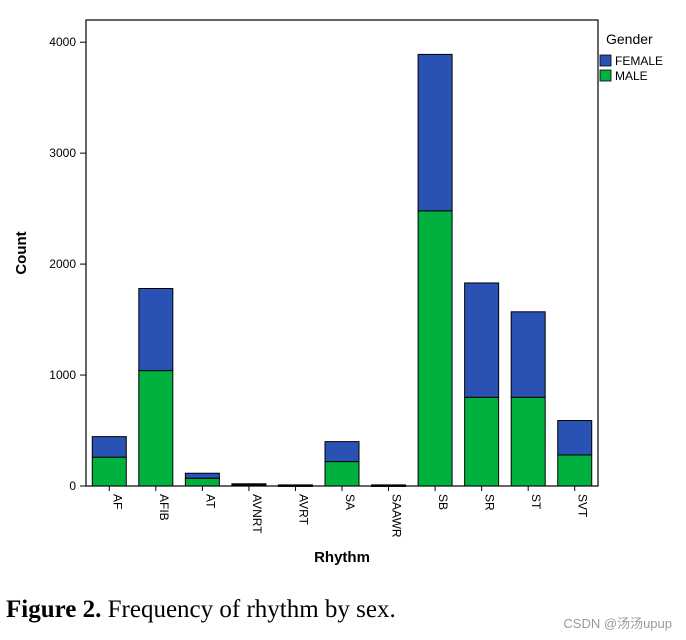  I want to click on y-tick-label: 2000, so click(62, 264).